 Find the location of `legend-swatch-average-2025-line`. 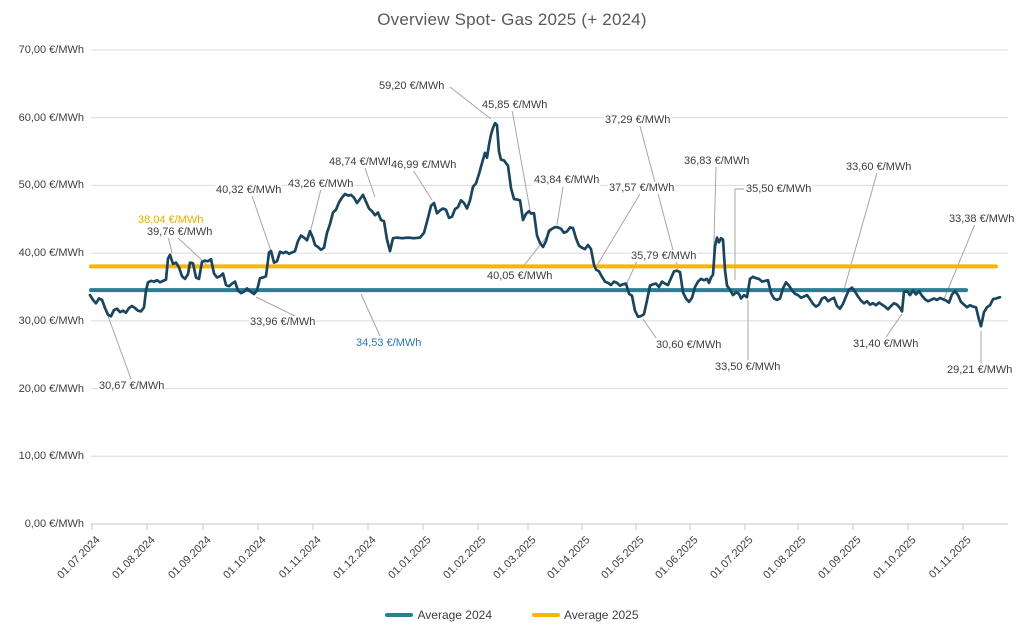

legend-swatch-average-2025-line is located at coordinates (546, 615).